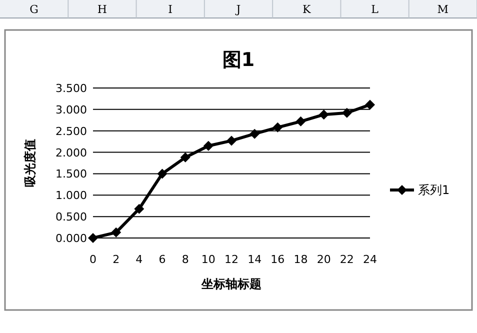 This screenshot has height=333, width=477. Describe the element at coordinates (277, 259) in the screenshot. I see `x-tick-label: 16` at that location.